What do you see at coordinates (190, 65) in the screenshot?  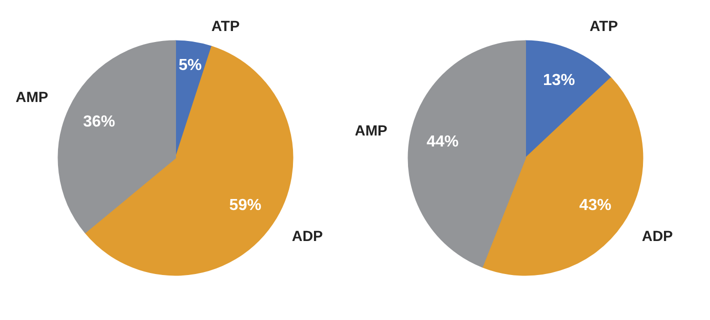 I see `data-label: 5%` at bounding box center [190, 65].